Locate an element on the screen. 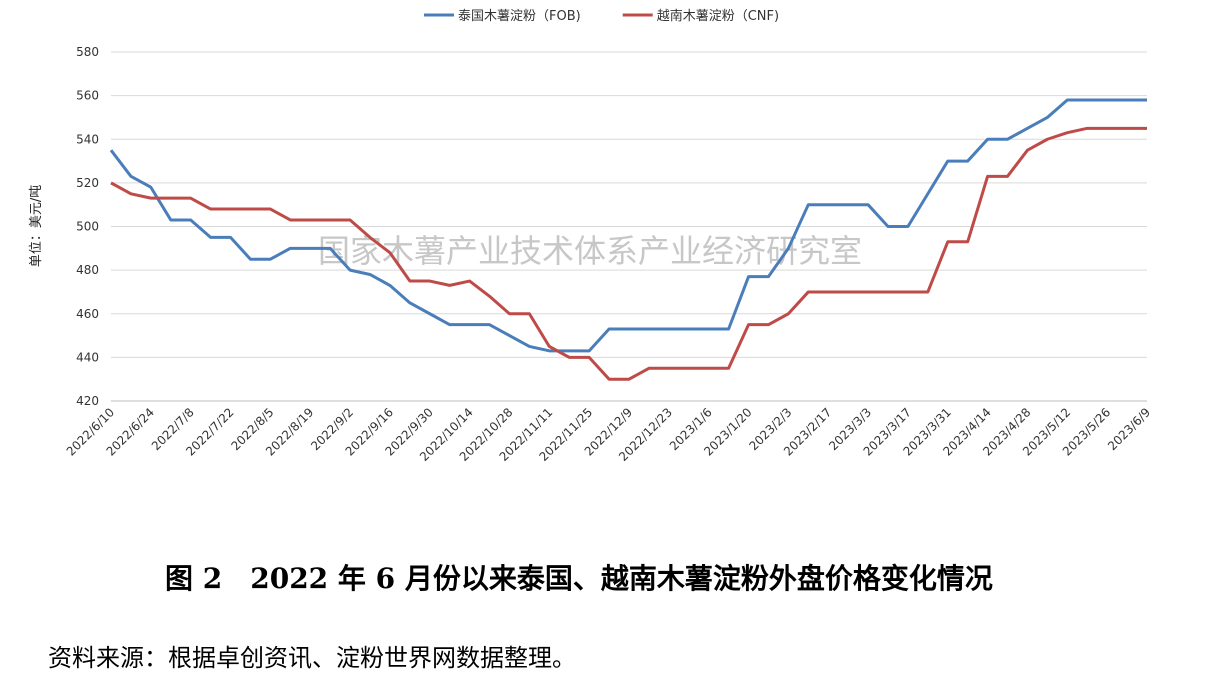  y-tick-label: 420 is located at coordinates (87, 401).